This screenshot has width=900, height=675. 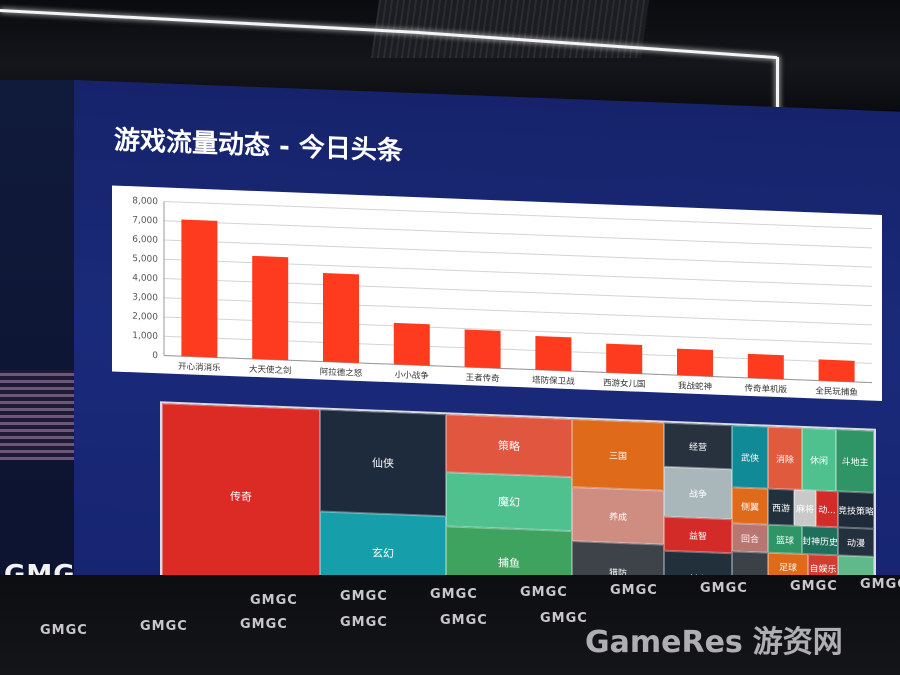 I want to click on treemap-cell: 经营, so click(x=698, y=446).